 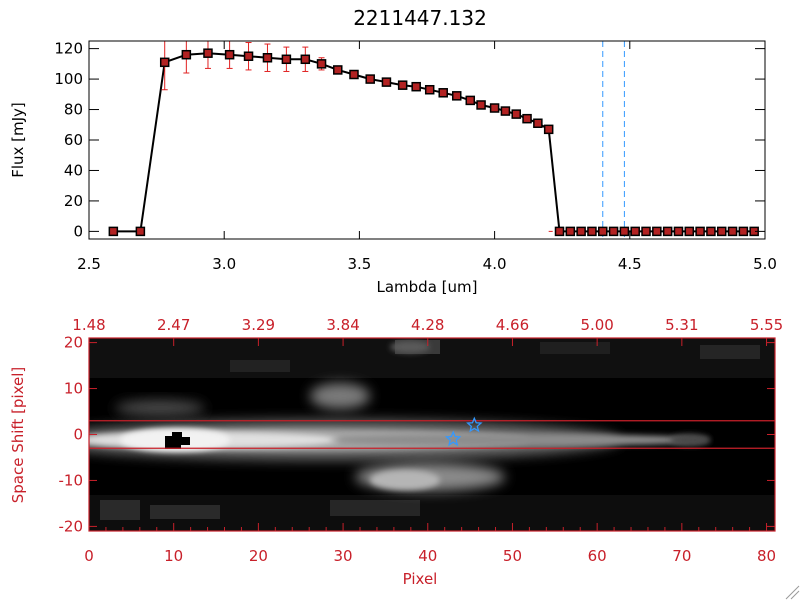 I want to click on wavelength-top-tick-label-5: 4.66, so click(x=512, y=325).